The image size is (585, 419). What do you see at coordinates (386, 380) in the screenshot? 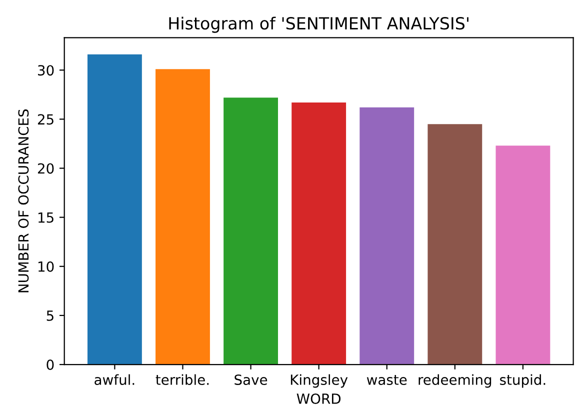
I see `x-tick-label: waste` at bounding box center [386, 380].